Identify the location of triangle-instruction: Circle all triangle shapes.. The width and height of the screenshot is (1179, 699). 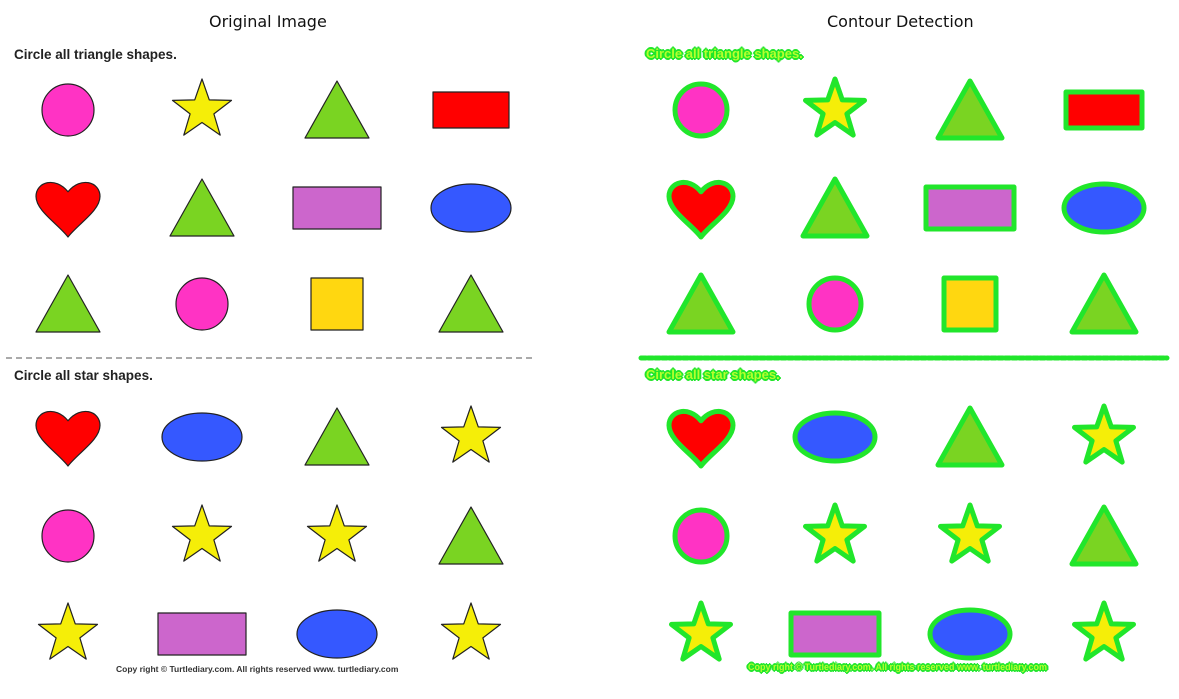
(95, 54).